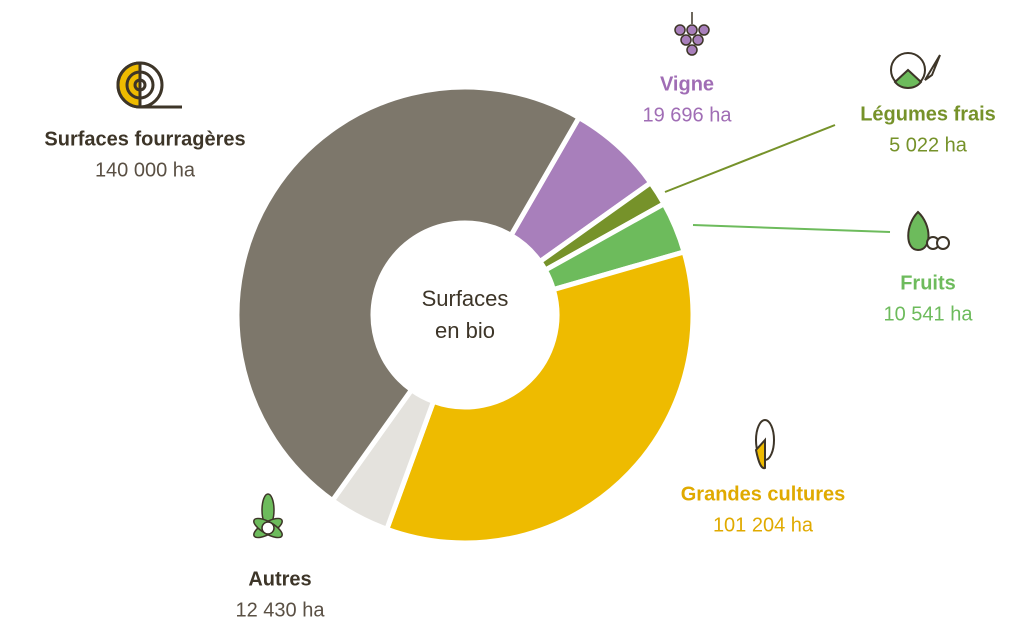 The height and width of the screenshot is (620, 1022). I want to click on grape-icon, so click(692, 34).